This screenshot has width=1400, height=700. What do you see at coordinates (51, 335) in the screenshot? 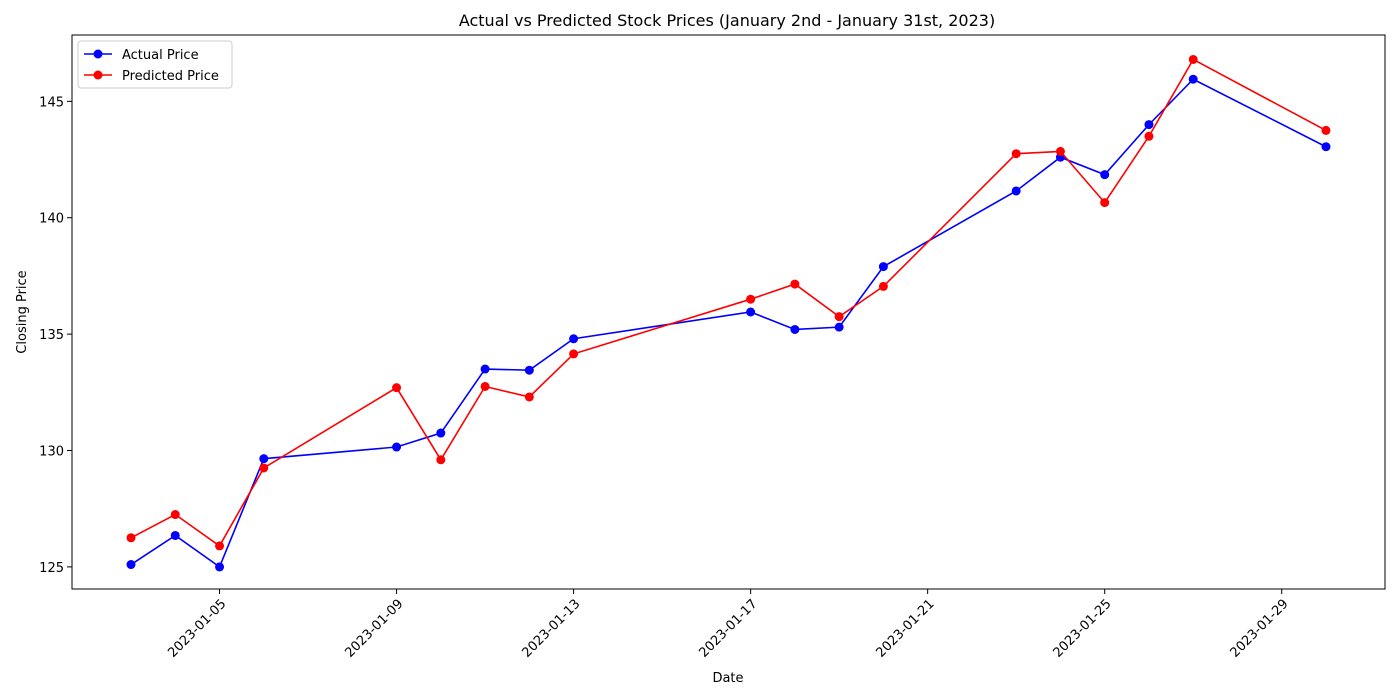
I see `y-tick-label: 135` at bounding box center [51, 335].